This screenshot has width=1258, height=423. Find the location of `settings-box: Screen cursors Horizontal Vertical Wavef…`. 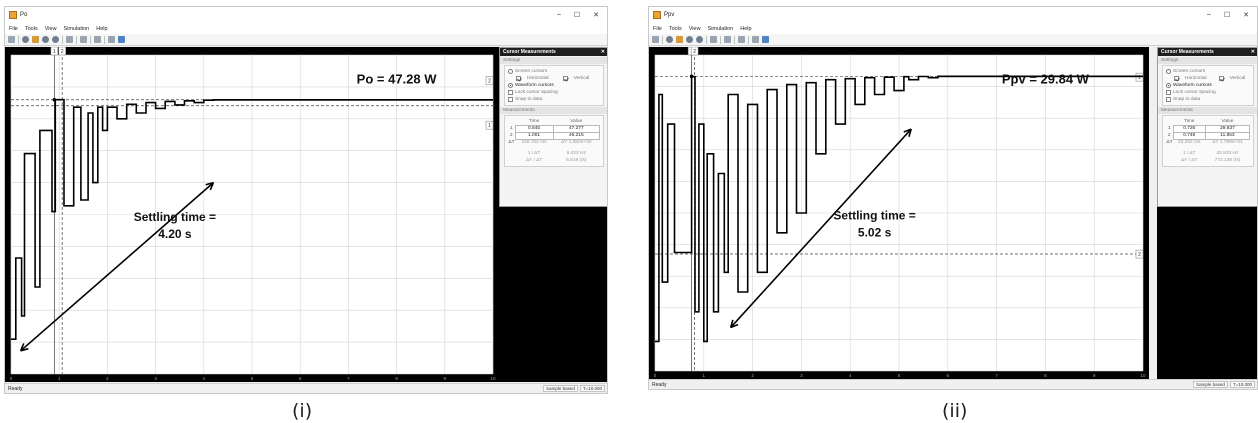

settings-box: Screen cursors Horizontal Vertical Wavef… is located at coordinates (554, 85).